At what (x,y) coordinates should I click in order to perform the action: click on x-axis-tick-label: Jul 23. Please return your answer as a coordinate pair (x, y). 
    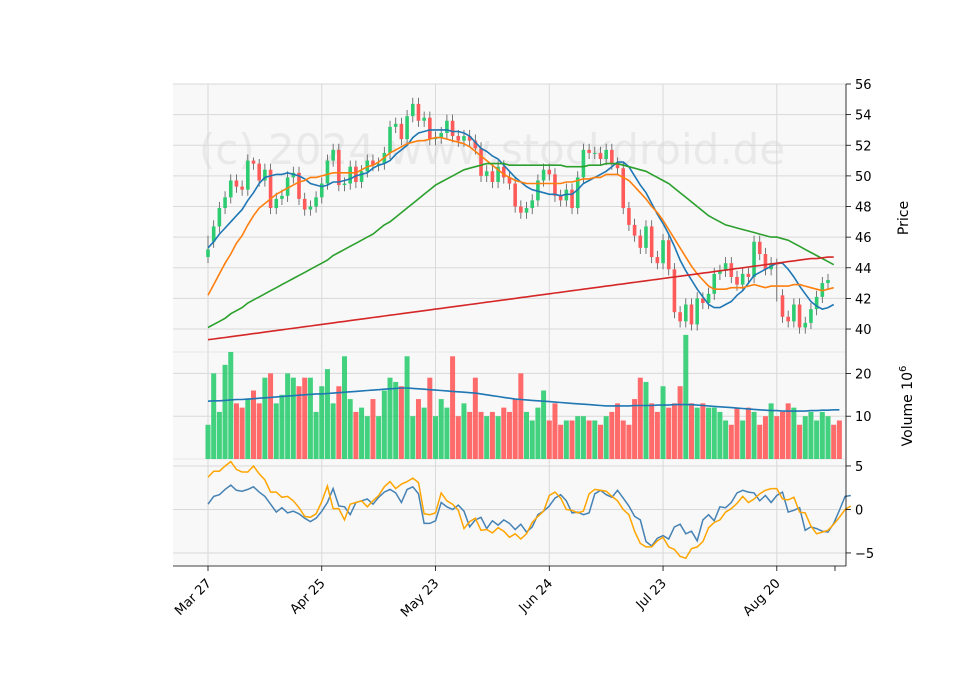
    Looking at the image, I should click on (651, 594).